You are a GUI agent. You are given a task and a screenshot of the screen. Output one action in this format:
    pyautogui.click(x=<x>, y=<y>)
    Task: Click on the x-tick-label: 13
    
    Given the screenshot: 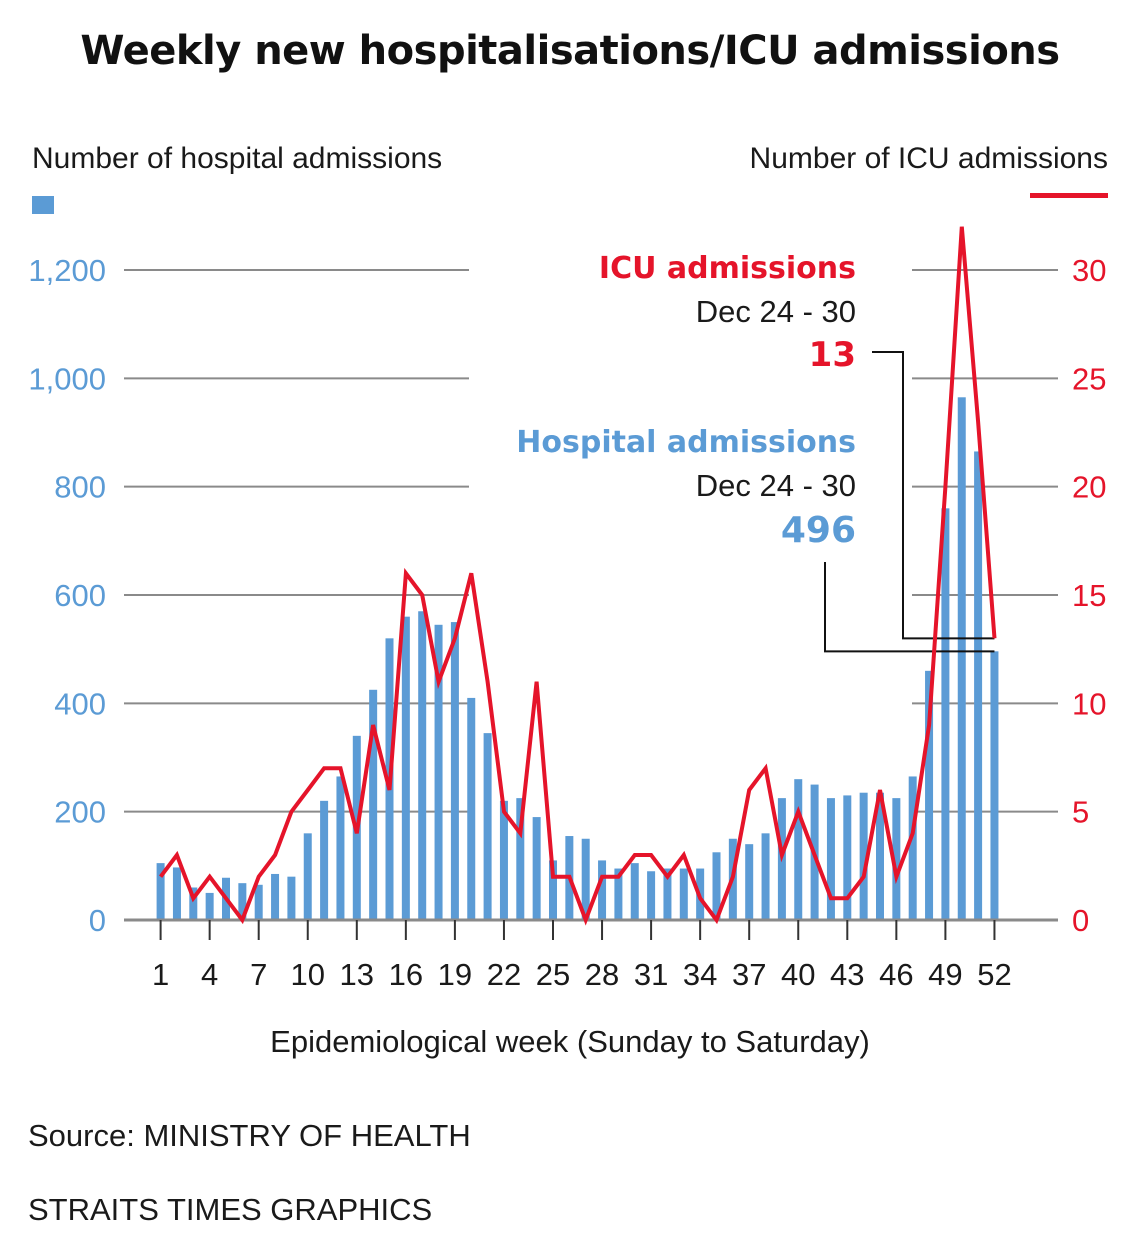 What is the action you would take?
    pyautogui.click(x=357, y=974)
    